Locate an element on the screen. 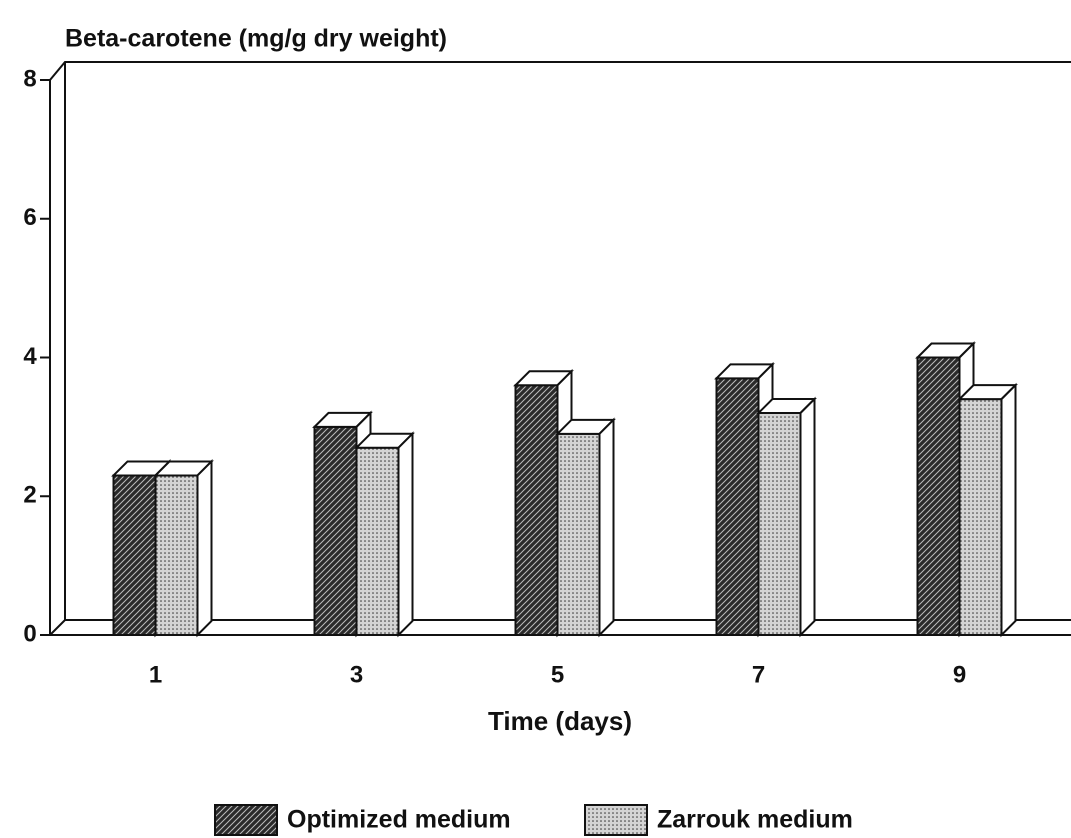 This screenshot has height=838, width=1071. chart-title: Beta-carotene (mg/g dry weight) is located at coordinates (256, 39).